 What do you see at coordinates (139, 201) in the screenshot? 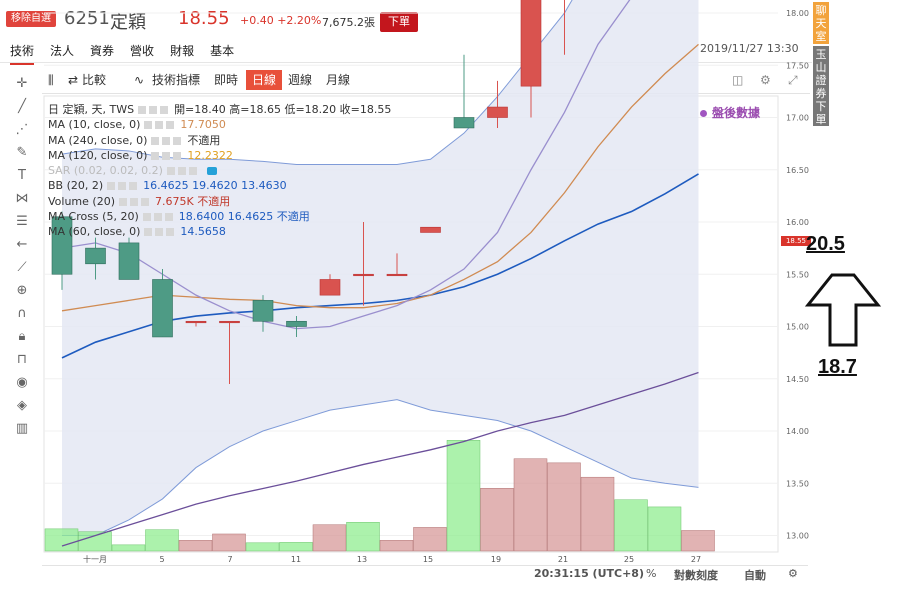
I see `indicator-row: Volume (20) 7.675K 不適用` at bounding box center [139, 201].